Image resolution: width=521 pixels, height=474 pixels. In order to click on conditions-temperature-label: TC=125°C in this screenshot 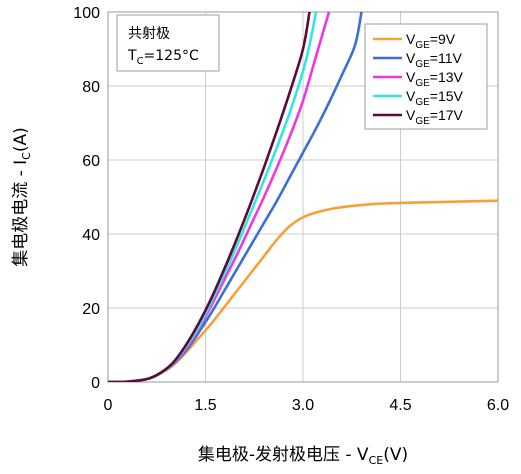, I will do `click(163, 57)`.